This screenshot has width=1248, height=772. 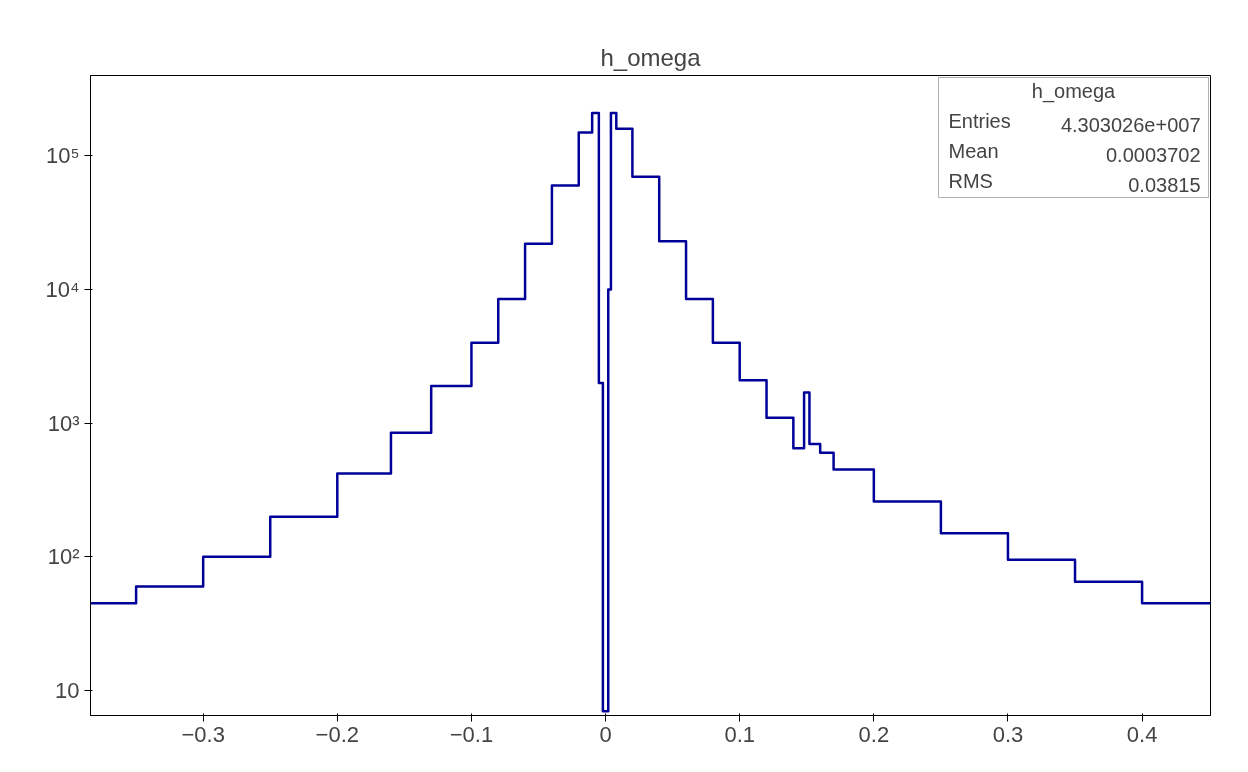 What do you see at coordinates (1142, 734) in the screenshot?
I see `x-tick-label: 0.4` at bounding box center [1142, 734].